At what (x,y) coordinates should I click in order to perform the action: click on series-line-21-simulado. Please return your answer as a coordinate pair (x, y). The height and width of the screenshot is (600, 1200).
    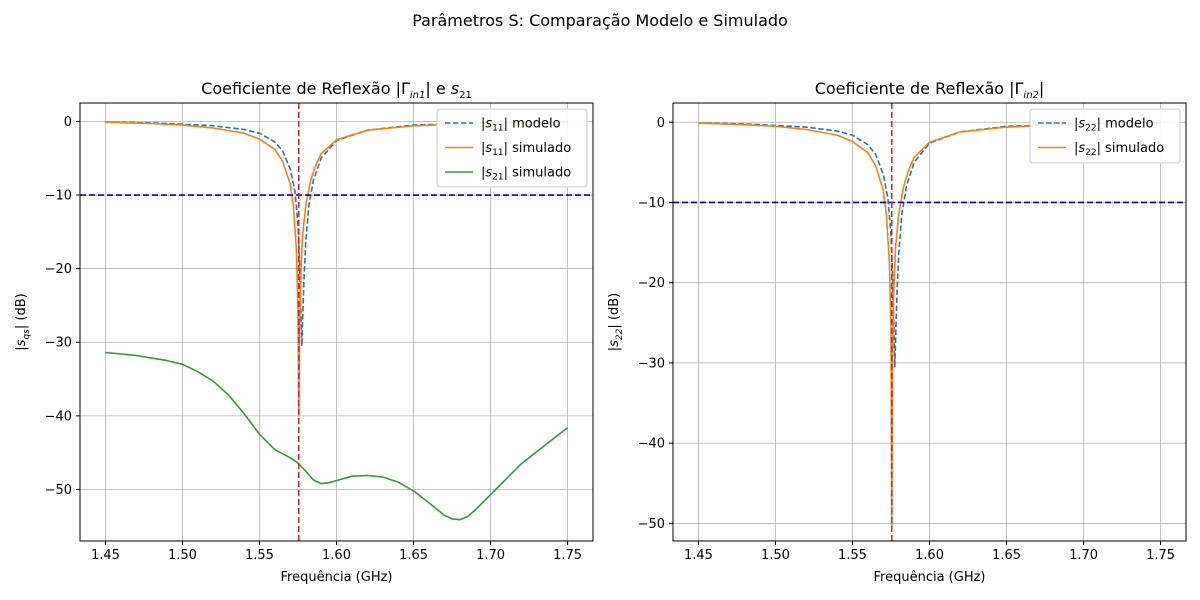
    Looking at the image, I should click on (337, 436).